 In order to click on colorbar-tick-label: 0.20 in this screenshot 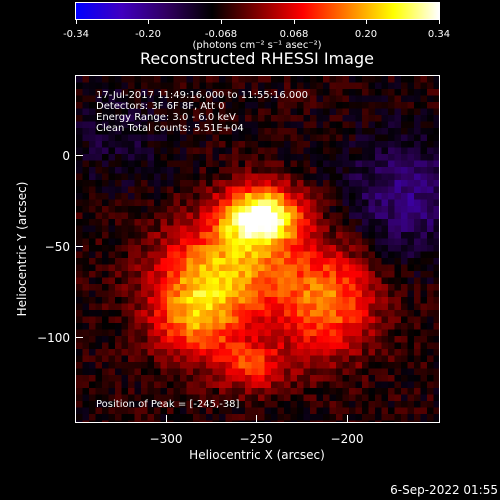, I will do `click(366, 34)`.